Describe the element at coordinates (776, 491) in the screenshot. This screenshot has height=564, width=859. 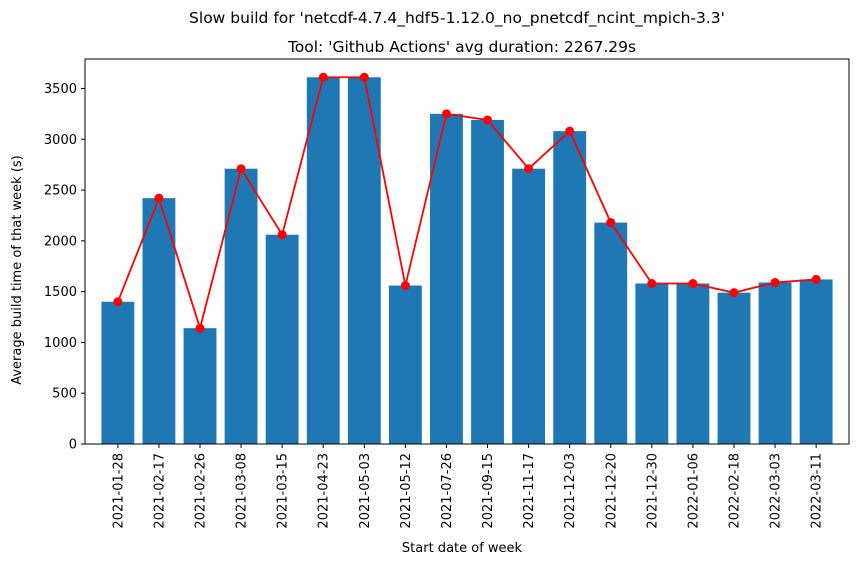
I see `x-tick-label-2022-03-03: 2022-03-03` at that location.